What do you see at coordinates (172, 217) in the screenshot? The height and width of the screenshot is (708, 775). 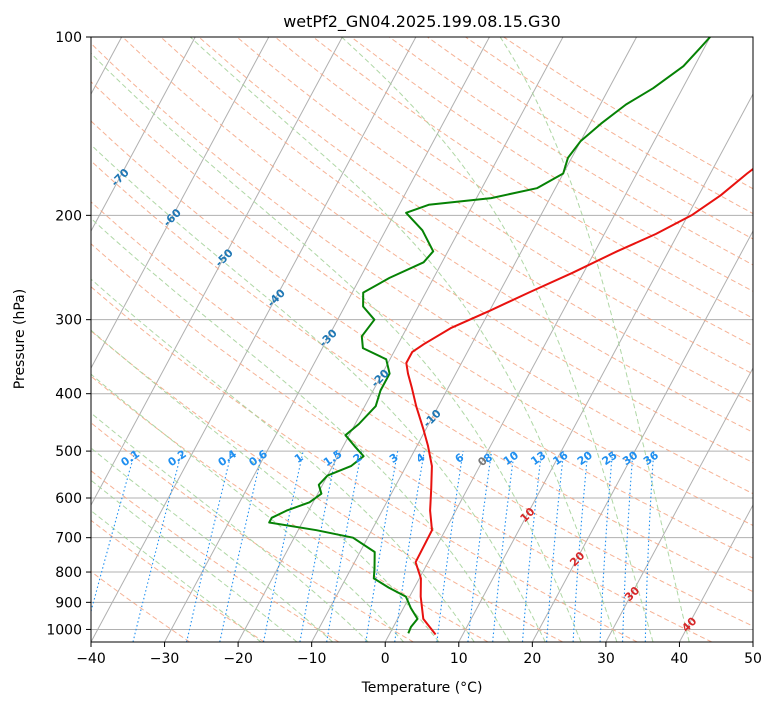 I see `isotherm-label: -60` at bounding box center [172, 217].